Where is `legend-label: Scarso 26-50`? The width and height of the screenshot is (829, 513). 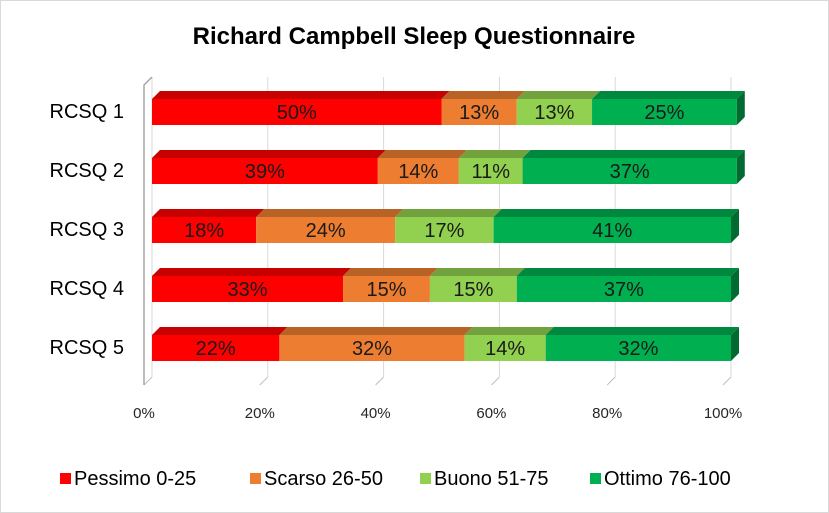 legend-label: Scarso 26-50 is located at coordinates (323, 479).